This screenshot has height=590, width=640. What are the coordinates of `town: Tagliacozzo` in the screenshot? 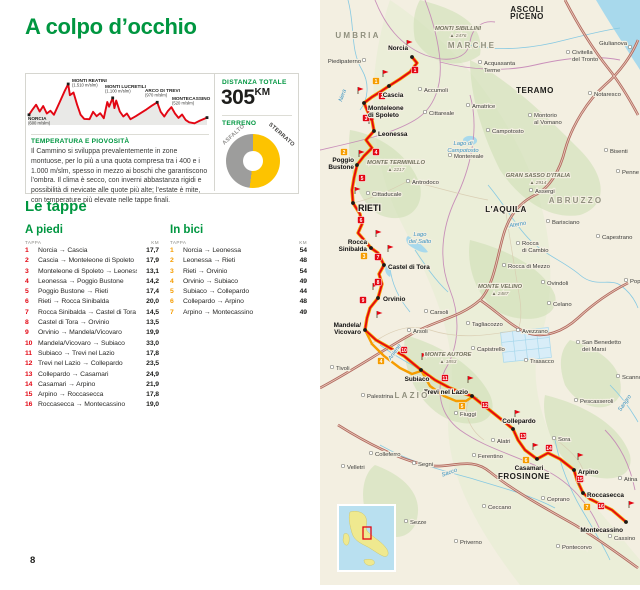 It's located at (488, 325).